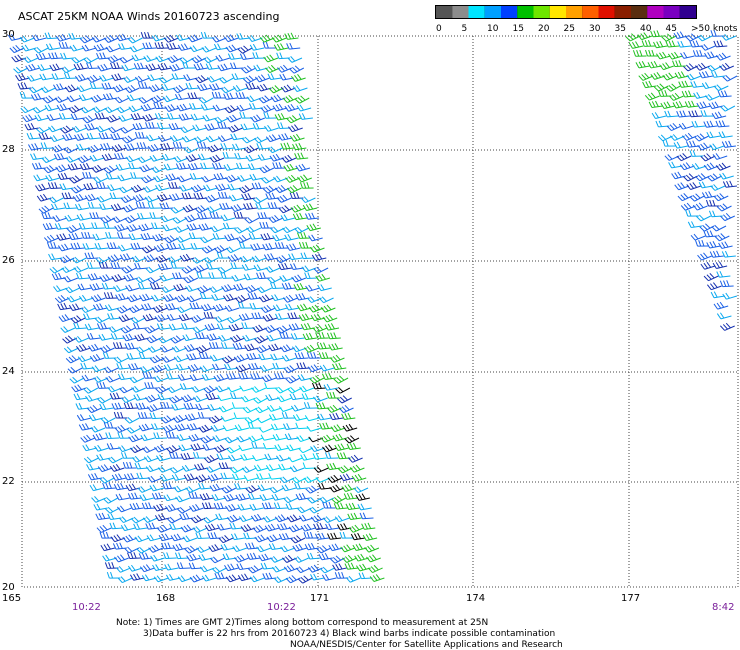 The height and width of the screenshot is (650, 740). Describe the element at coordinates (475, 598) in the screenshot. I see `lon-label-174: 174` at that location.